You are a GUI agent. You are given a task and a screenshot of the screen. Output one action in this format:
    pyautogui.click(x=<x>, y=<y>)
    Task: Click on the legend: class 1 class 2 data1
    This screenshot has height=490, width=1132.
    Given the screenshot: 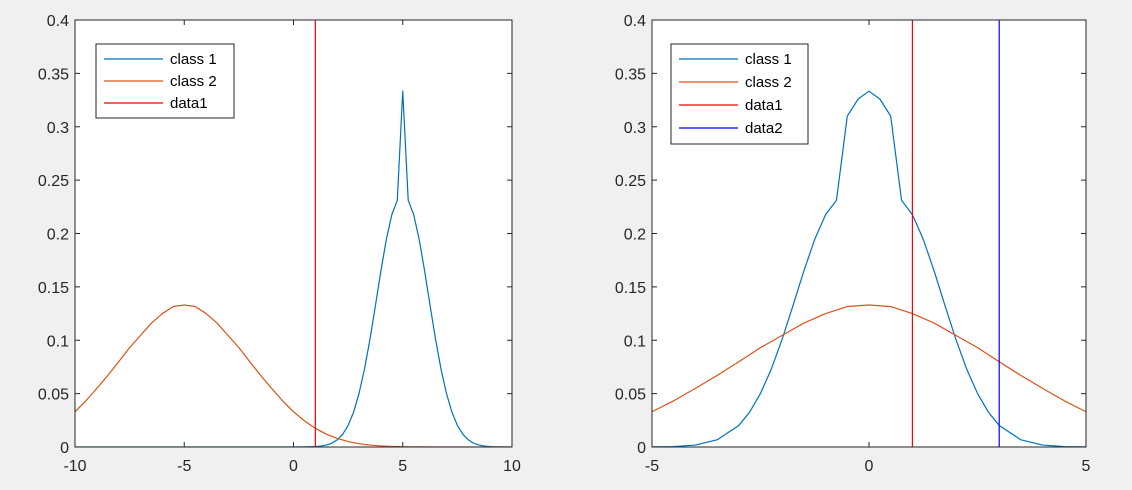 What is the action you would take?
    pyautogui.click(x=165, y=81)
    